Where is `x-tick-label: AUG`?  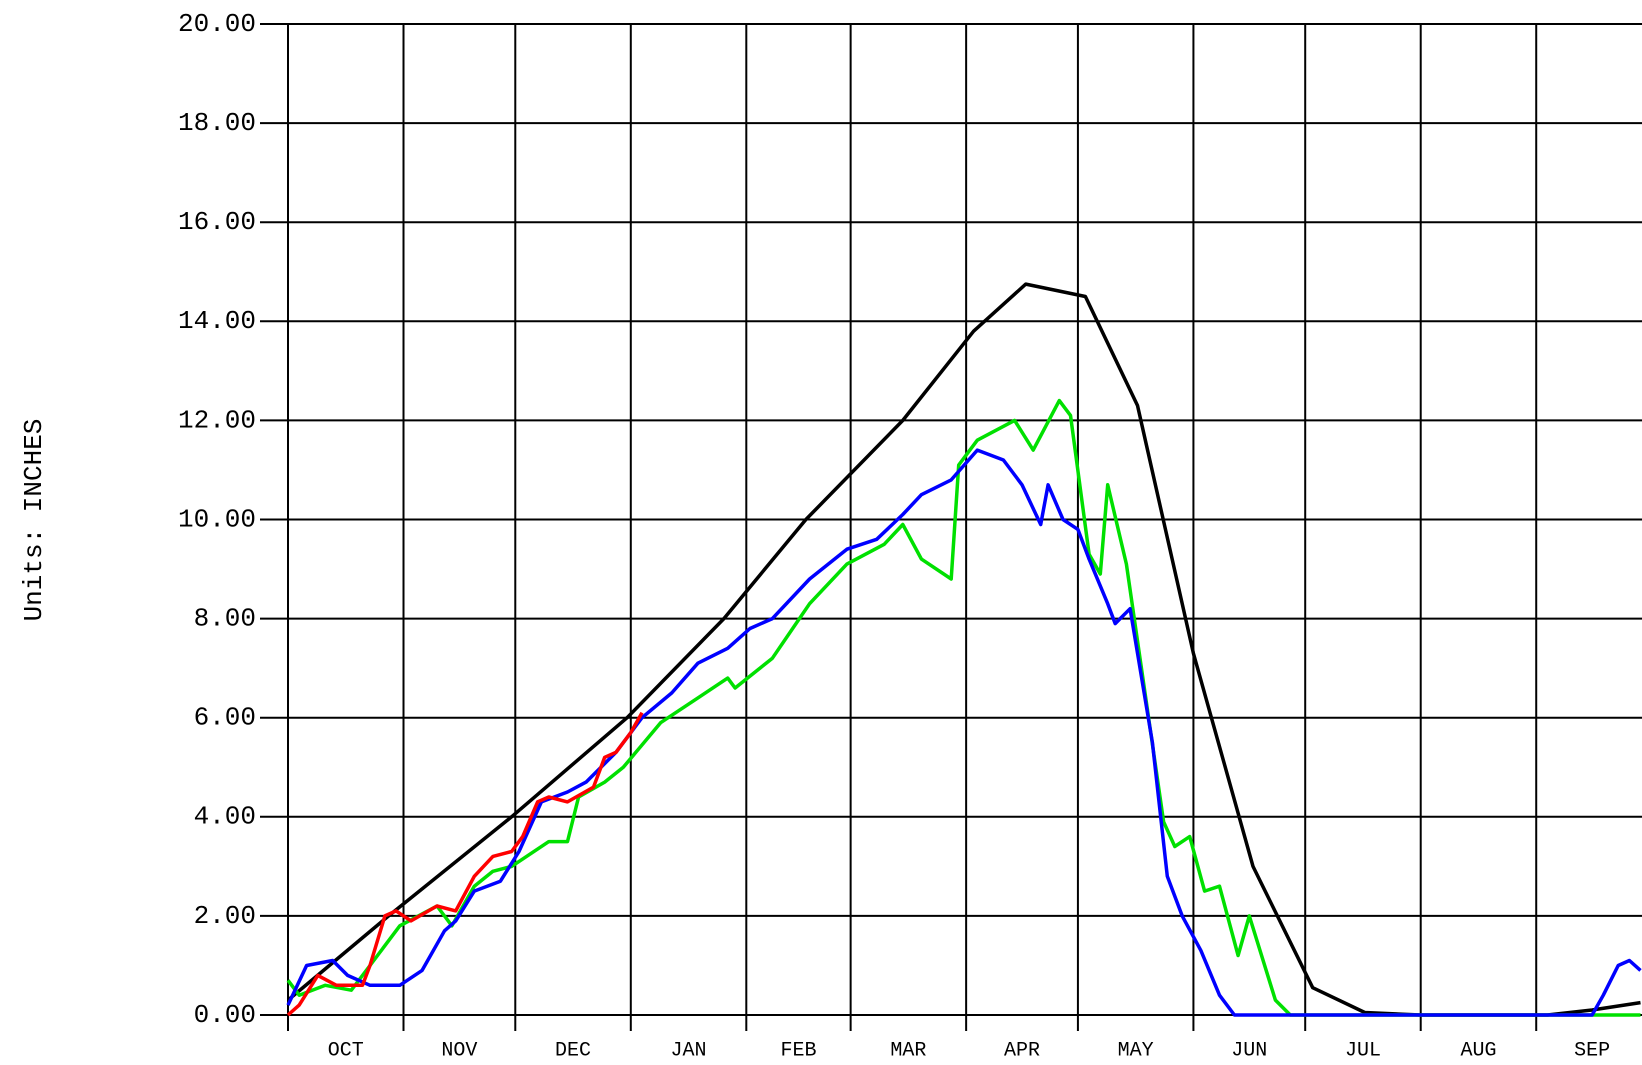
x-tick-label: AUG is located at coordinates (1478, 1050).